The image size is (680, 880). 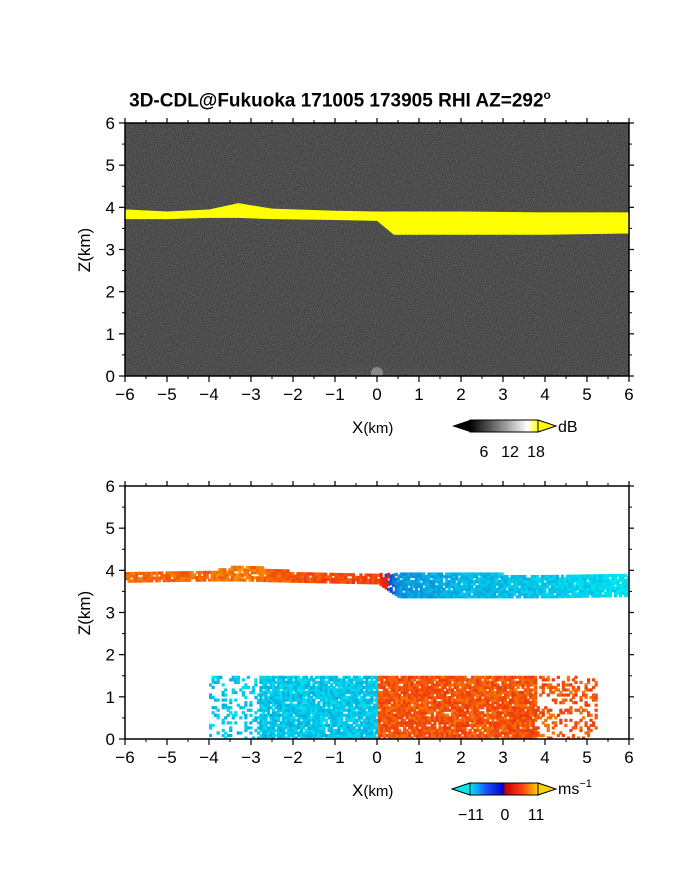 What do you see at coordinates (502, 394) in the screenshot?
I see `top-x-tick-label: 3` at bounding box center [502, 394].